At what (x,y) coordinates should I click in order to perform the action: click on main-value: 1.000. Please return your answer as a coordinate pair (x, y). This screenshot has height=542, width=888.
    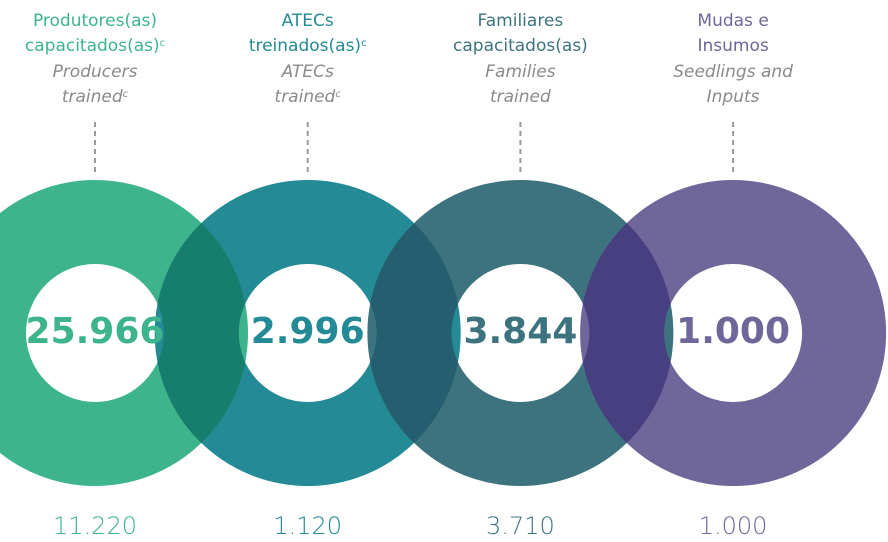
    Looking at the image, I should click on (733, 331).